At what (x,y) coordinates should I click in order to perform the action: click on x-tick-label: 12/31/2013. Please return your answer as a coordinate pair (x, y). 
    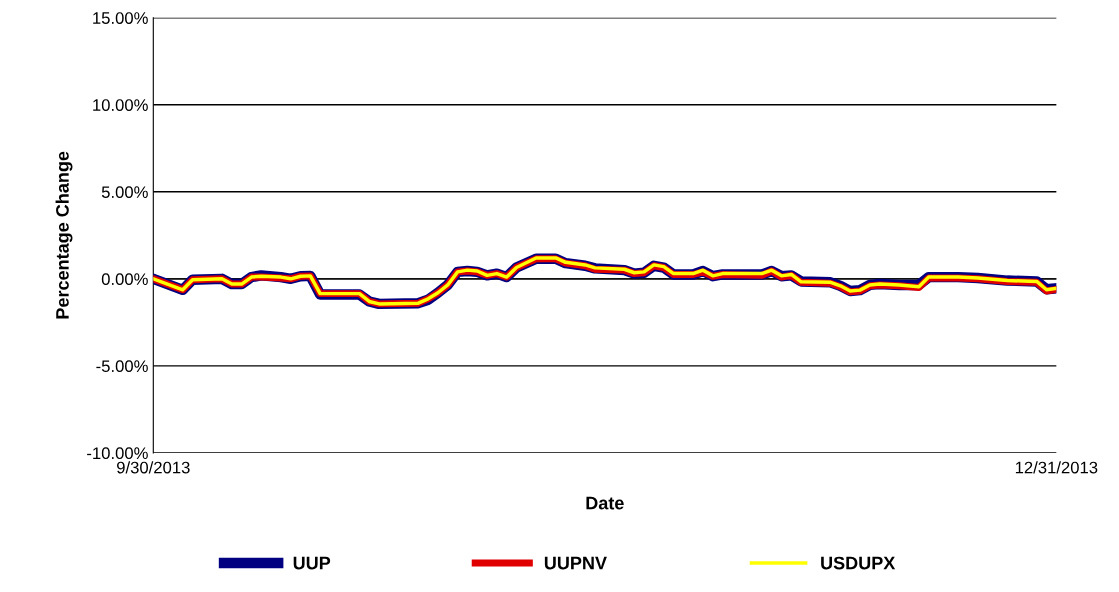
    Looking at the image, I should click on (1056, 467).